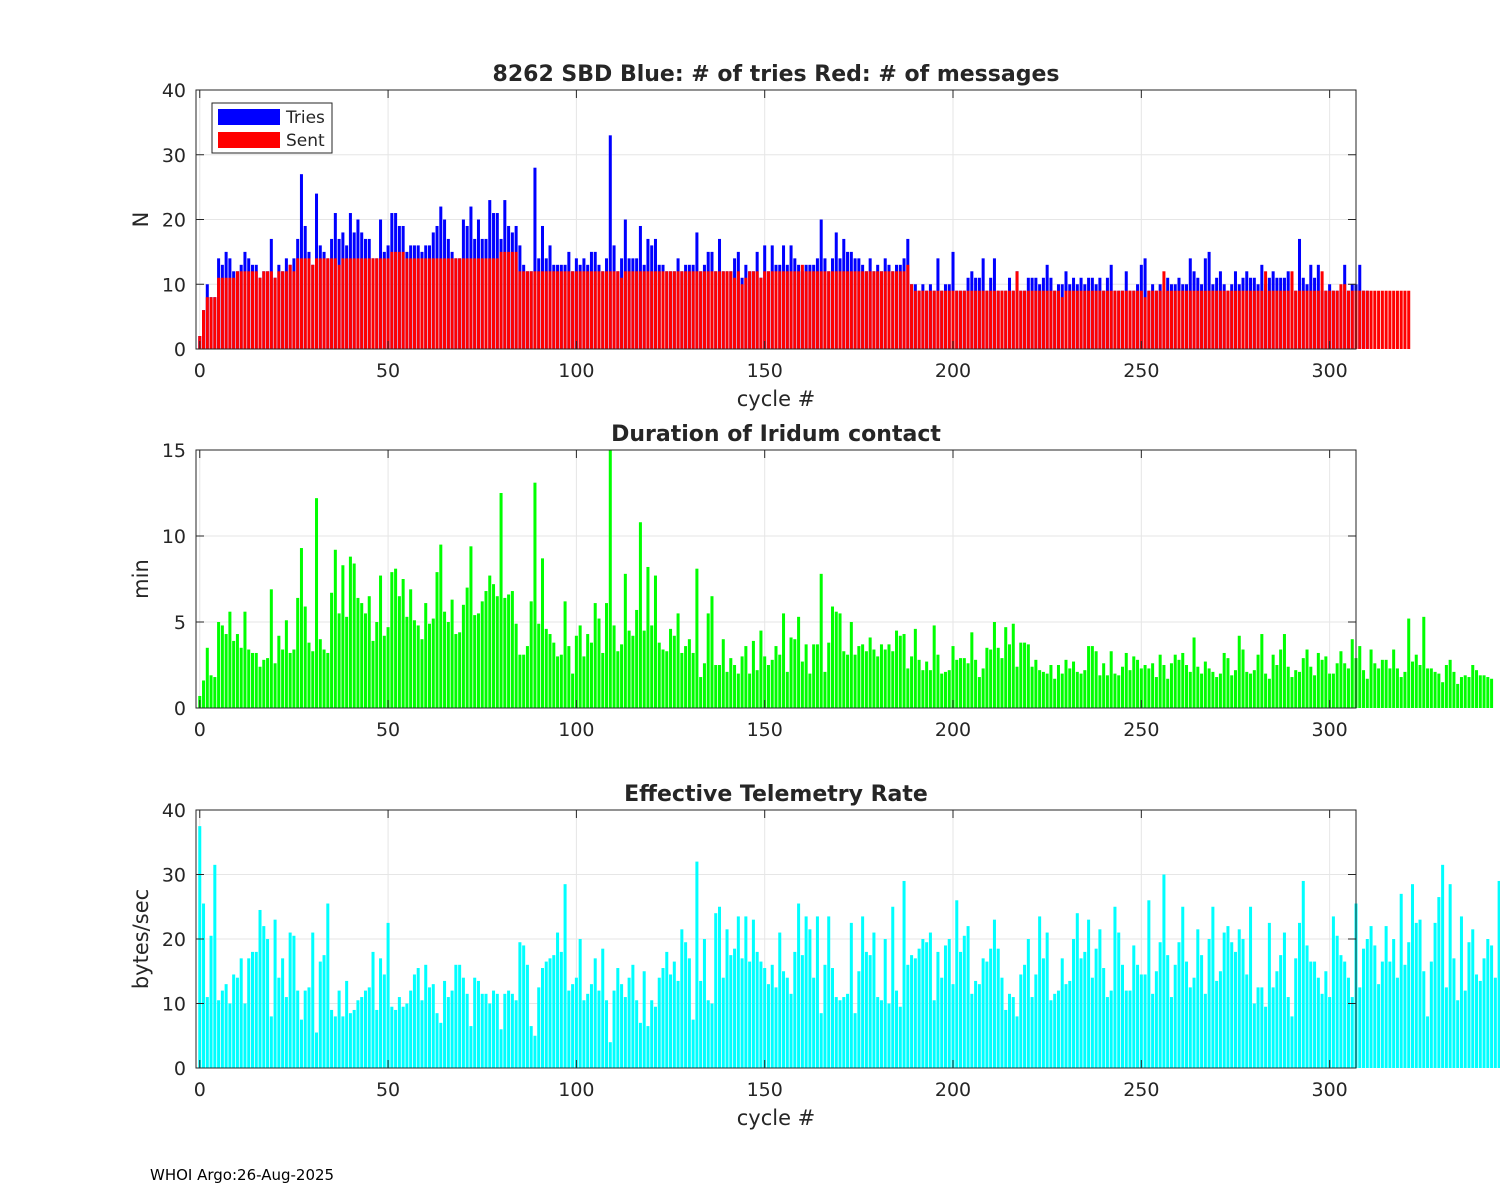 The height and width of the screenshot is (1200, 1500). I want to click on legend-swatch-tries, so click(249, 117).